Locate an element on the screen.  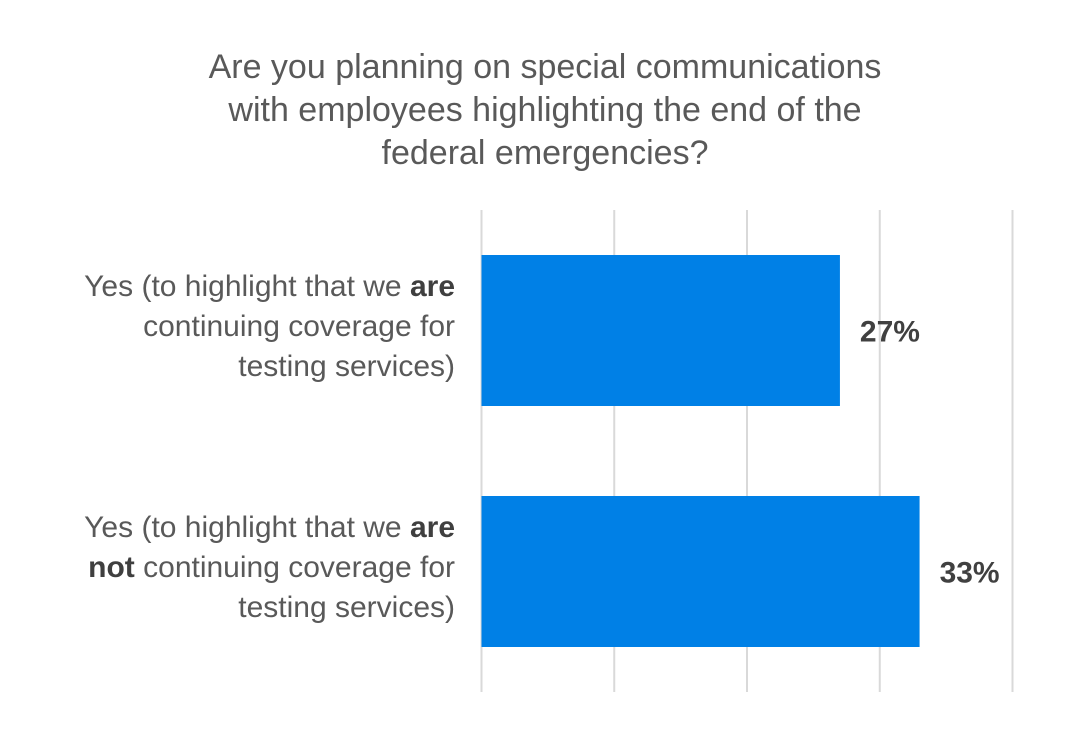
category-label-1-line-0: Yes (to highlight that we are is located at coordinates (269, 527).